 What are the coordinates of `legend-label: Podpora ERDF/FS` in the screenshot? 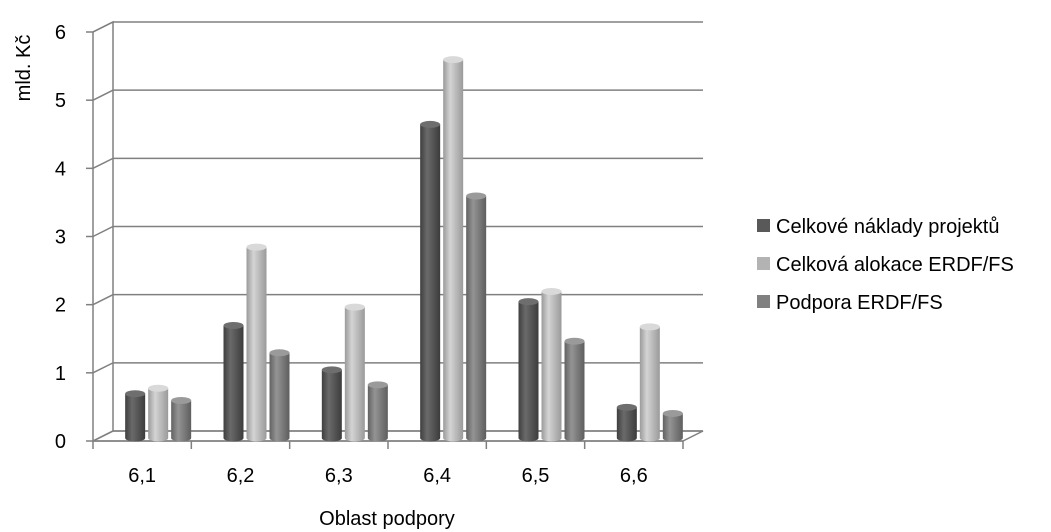 It's located at (859, 303).